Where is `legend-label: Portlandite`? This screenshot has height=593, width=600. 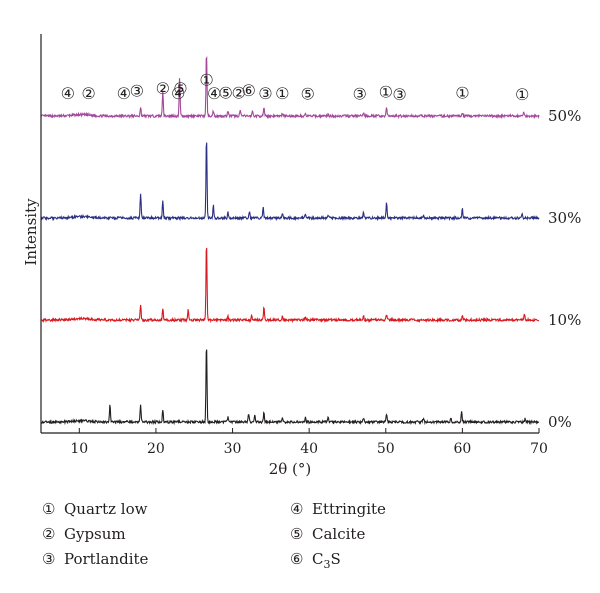 legend-label: Portlandite is located at coordinates (106, 559).